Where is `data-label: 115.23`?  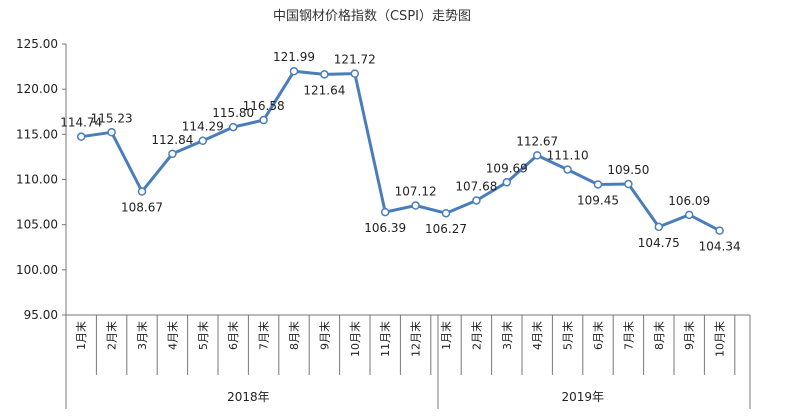 data-label: 115.23 is located at coordinates (112, 118).